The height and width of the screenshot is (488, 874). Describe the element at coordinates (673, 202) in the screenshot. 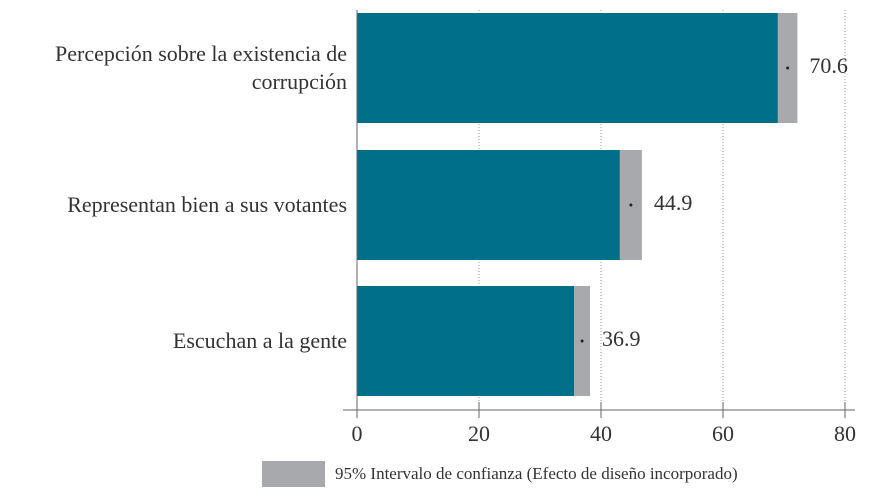

I see `value-label: 44.9` at that location.